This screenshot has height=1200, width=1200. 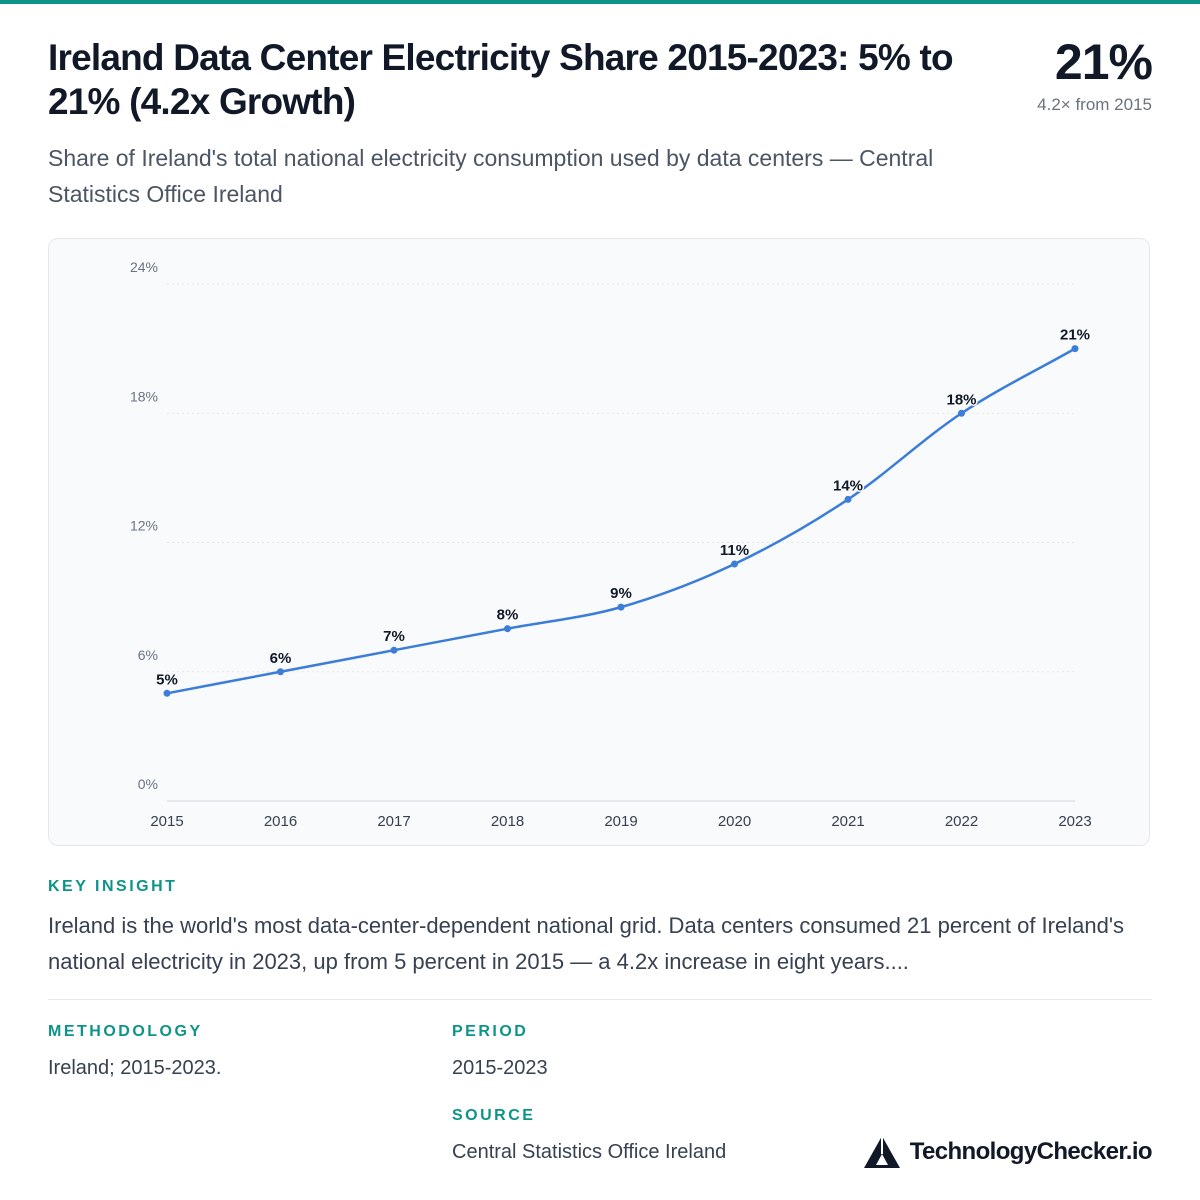 What do you see at coordinates (144, 396) in the screenshot?
I see `y-tick-label: 18%` at bounding box center [144, 396].